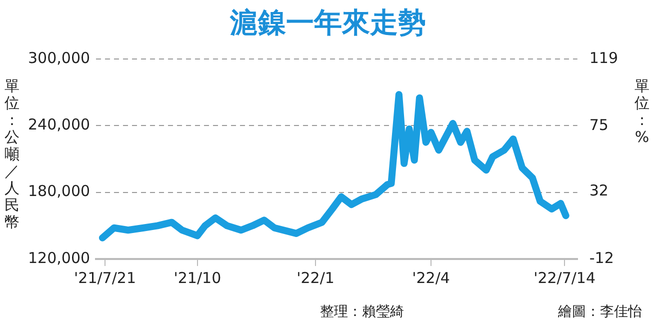 The image size is (656, 332). Describe the element at coordinates (642, 111) in the screenshot. I see `y2-axis-title: 單位：%` at that location.